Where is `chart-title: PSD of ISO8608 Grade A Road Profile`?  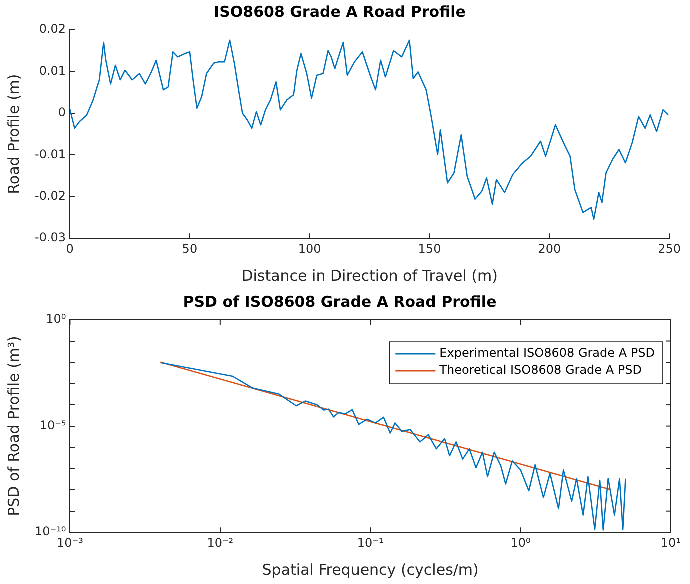 chart-title: PSD of ISO8608 Grade A Road Profile is located at coordinates (340, 301).